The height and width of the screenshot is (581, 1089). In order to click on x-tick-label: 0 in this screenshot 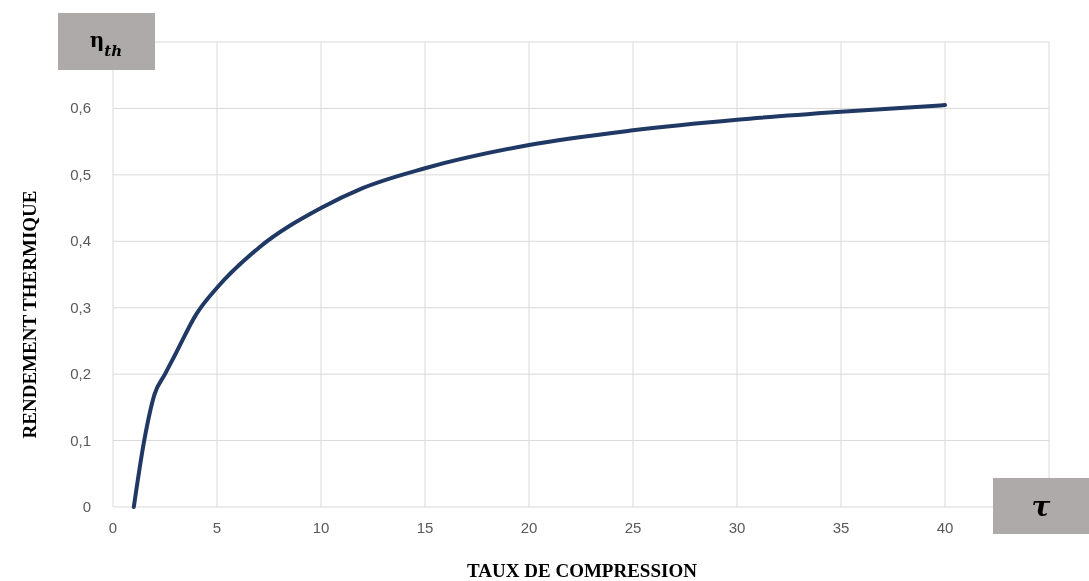, I will do `click(113, 527)`.